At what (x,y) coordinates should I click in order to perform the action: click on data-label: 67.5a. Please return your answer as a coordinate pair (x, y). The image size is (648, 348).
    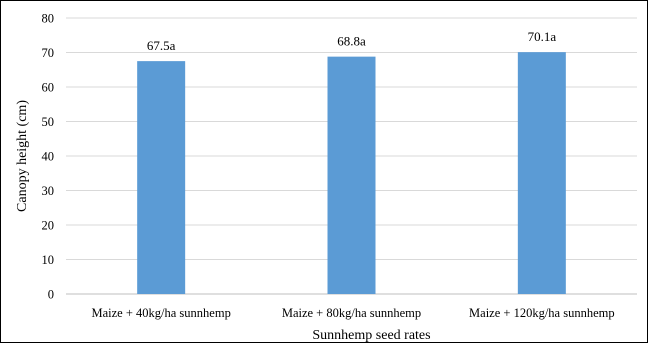
    Looking at the image, I should click on (161, 45).